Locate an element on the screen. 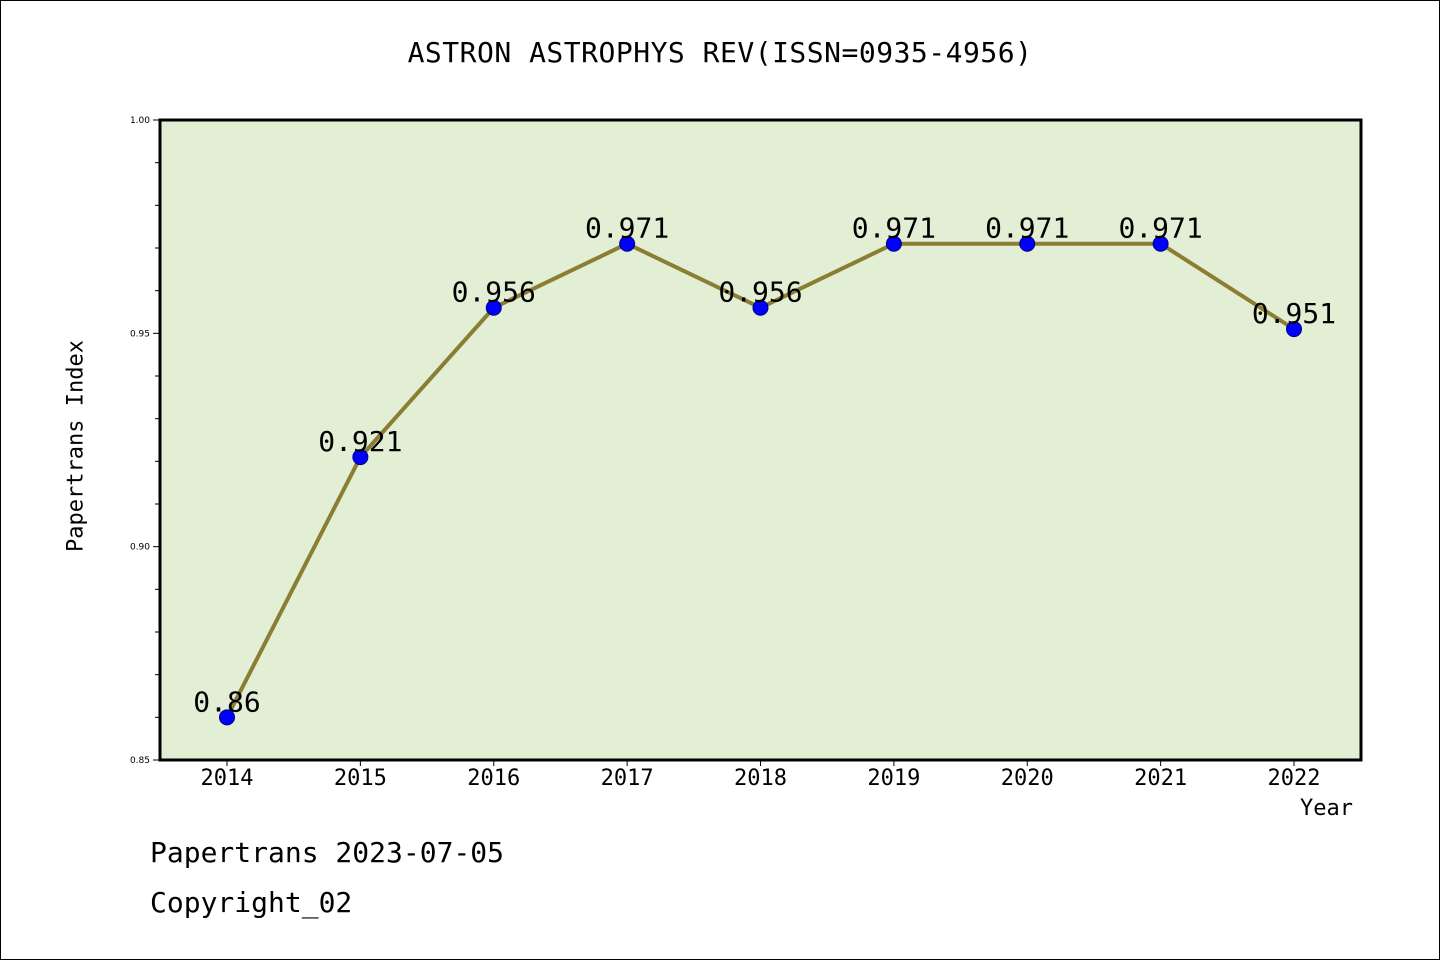 The height and width of the screenshot is (960, 1440). y-tick-label: 1.00 is located at coordinates (140, 121).